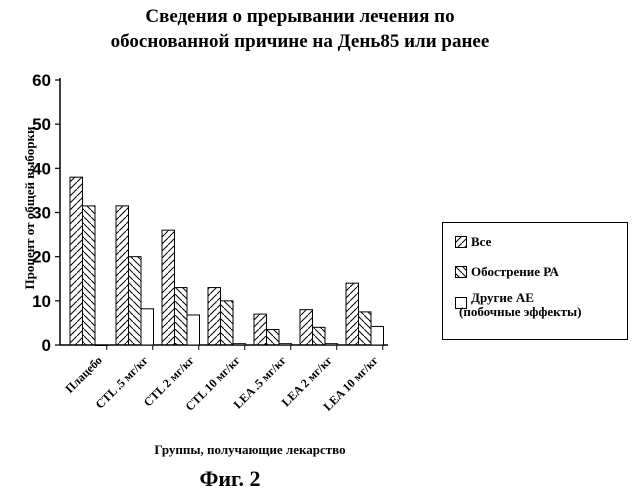  Describe the element at coordinates (41, 257) in the screenshot. I see `y-tick-label: 20` at that location.